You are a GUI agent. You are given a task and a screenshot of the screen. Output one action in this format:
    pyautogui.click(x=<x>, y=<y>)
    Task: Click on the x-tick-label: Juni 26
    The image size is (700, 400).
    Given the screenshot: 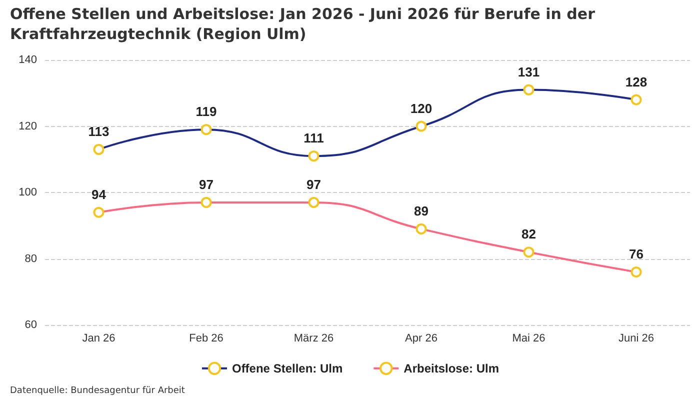 What is the action you would take?
    pyautogui.click(x=636, y=338)
    